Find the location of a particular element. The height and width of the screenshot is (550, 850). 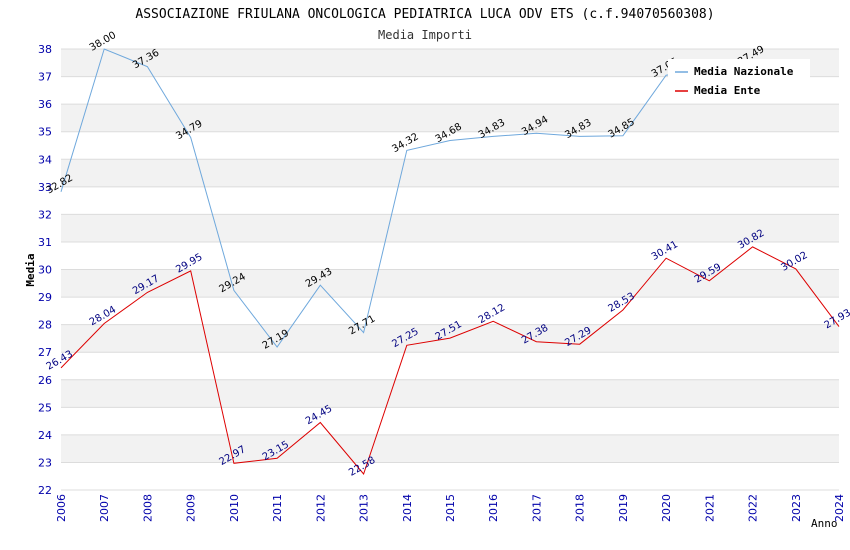

y-tick-label: 37 is located at coordinates (45, 77).